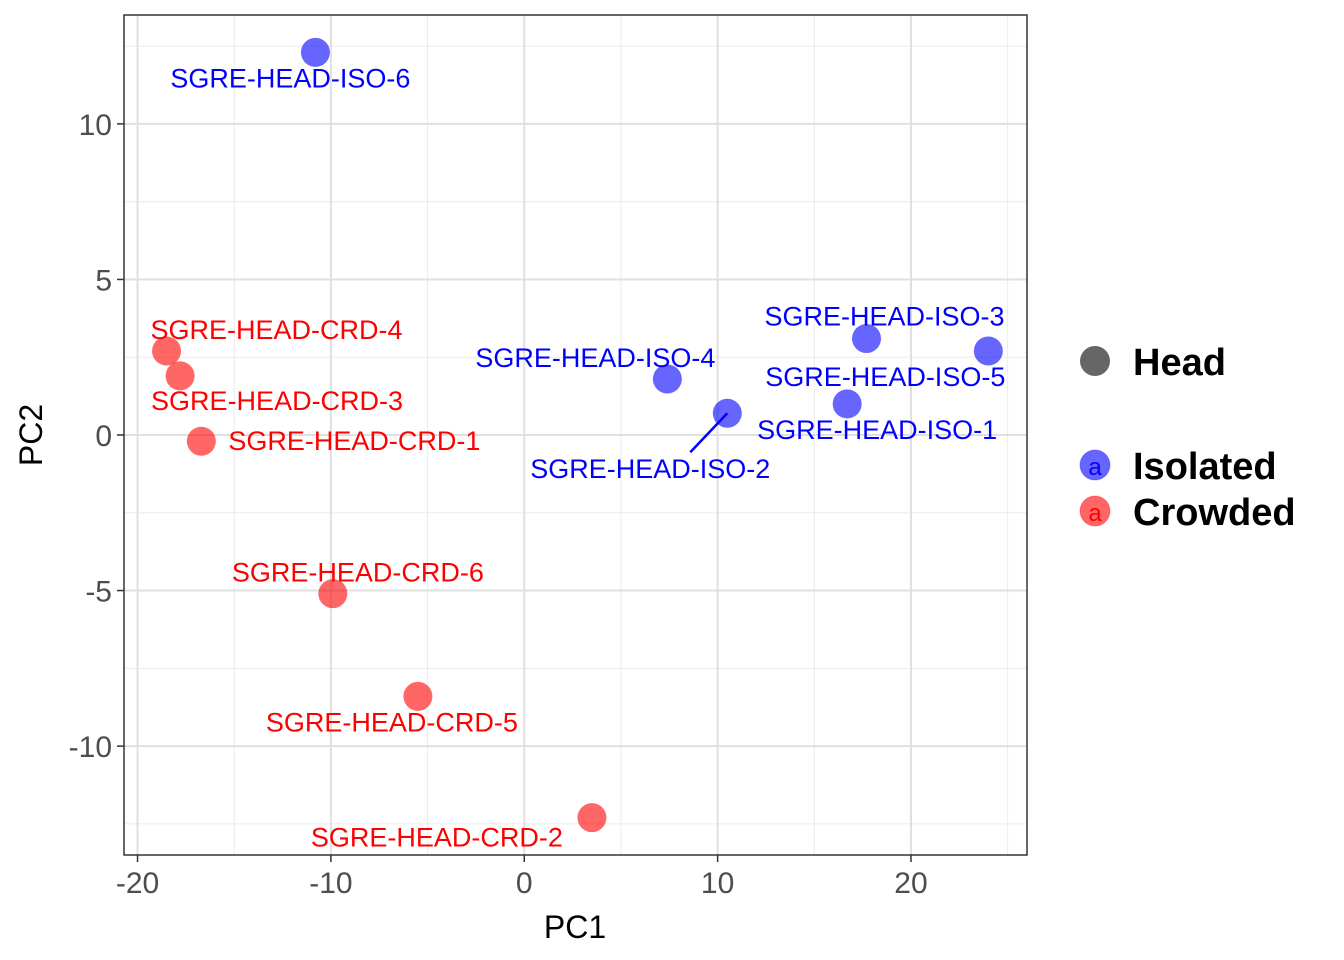 Image resolution: width=1344 pixels, height=960 pixels. Describe the element at coordinates (354, 441) in the screenshot. I see `data-label: SGRE-HEAD-CRD-1` at that location.